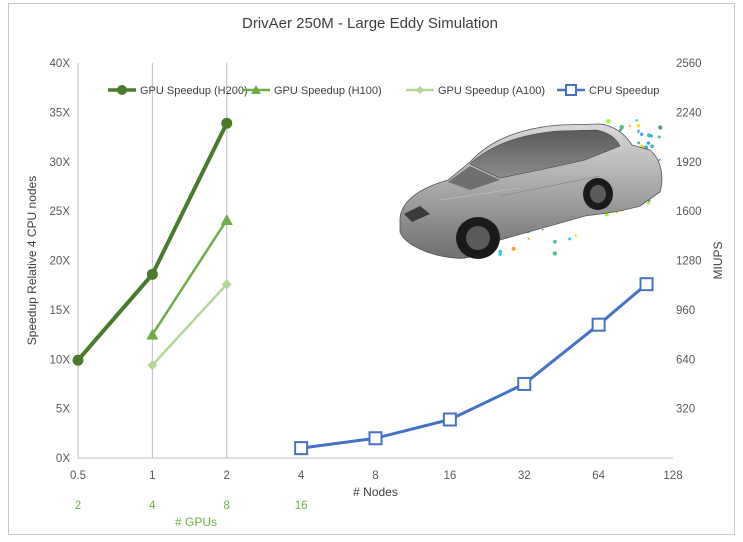 This screenshot has width=743, height=542. I want to click on gridlines, so click(189, 260).